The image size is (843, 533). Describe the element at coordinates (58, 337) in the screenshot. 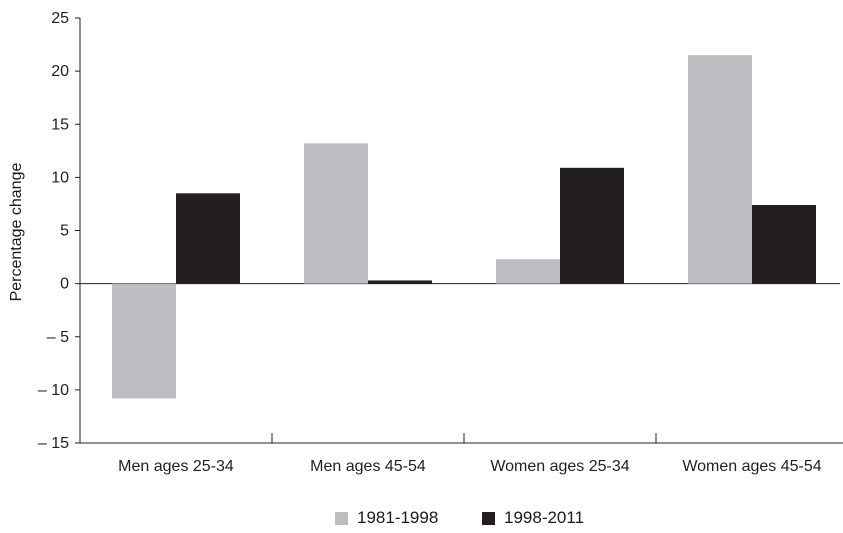

I see `y-tick-label: – 5` at that location.